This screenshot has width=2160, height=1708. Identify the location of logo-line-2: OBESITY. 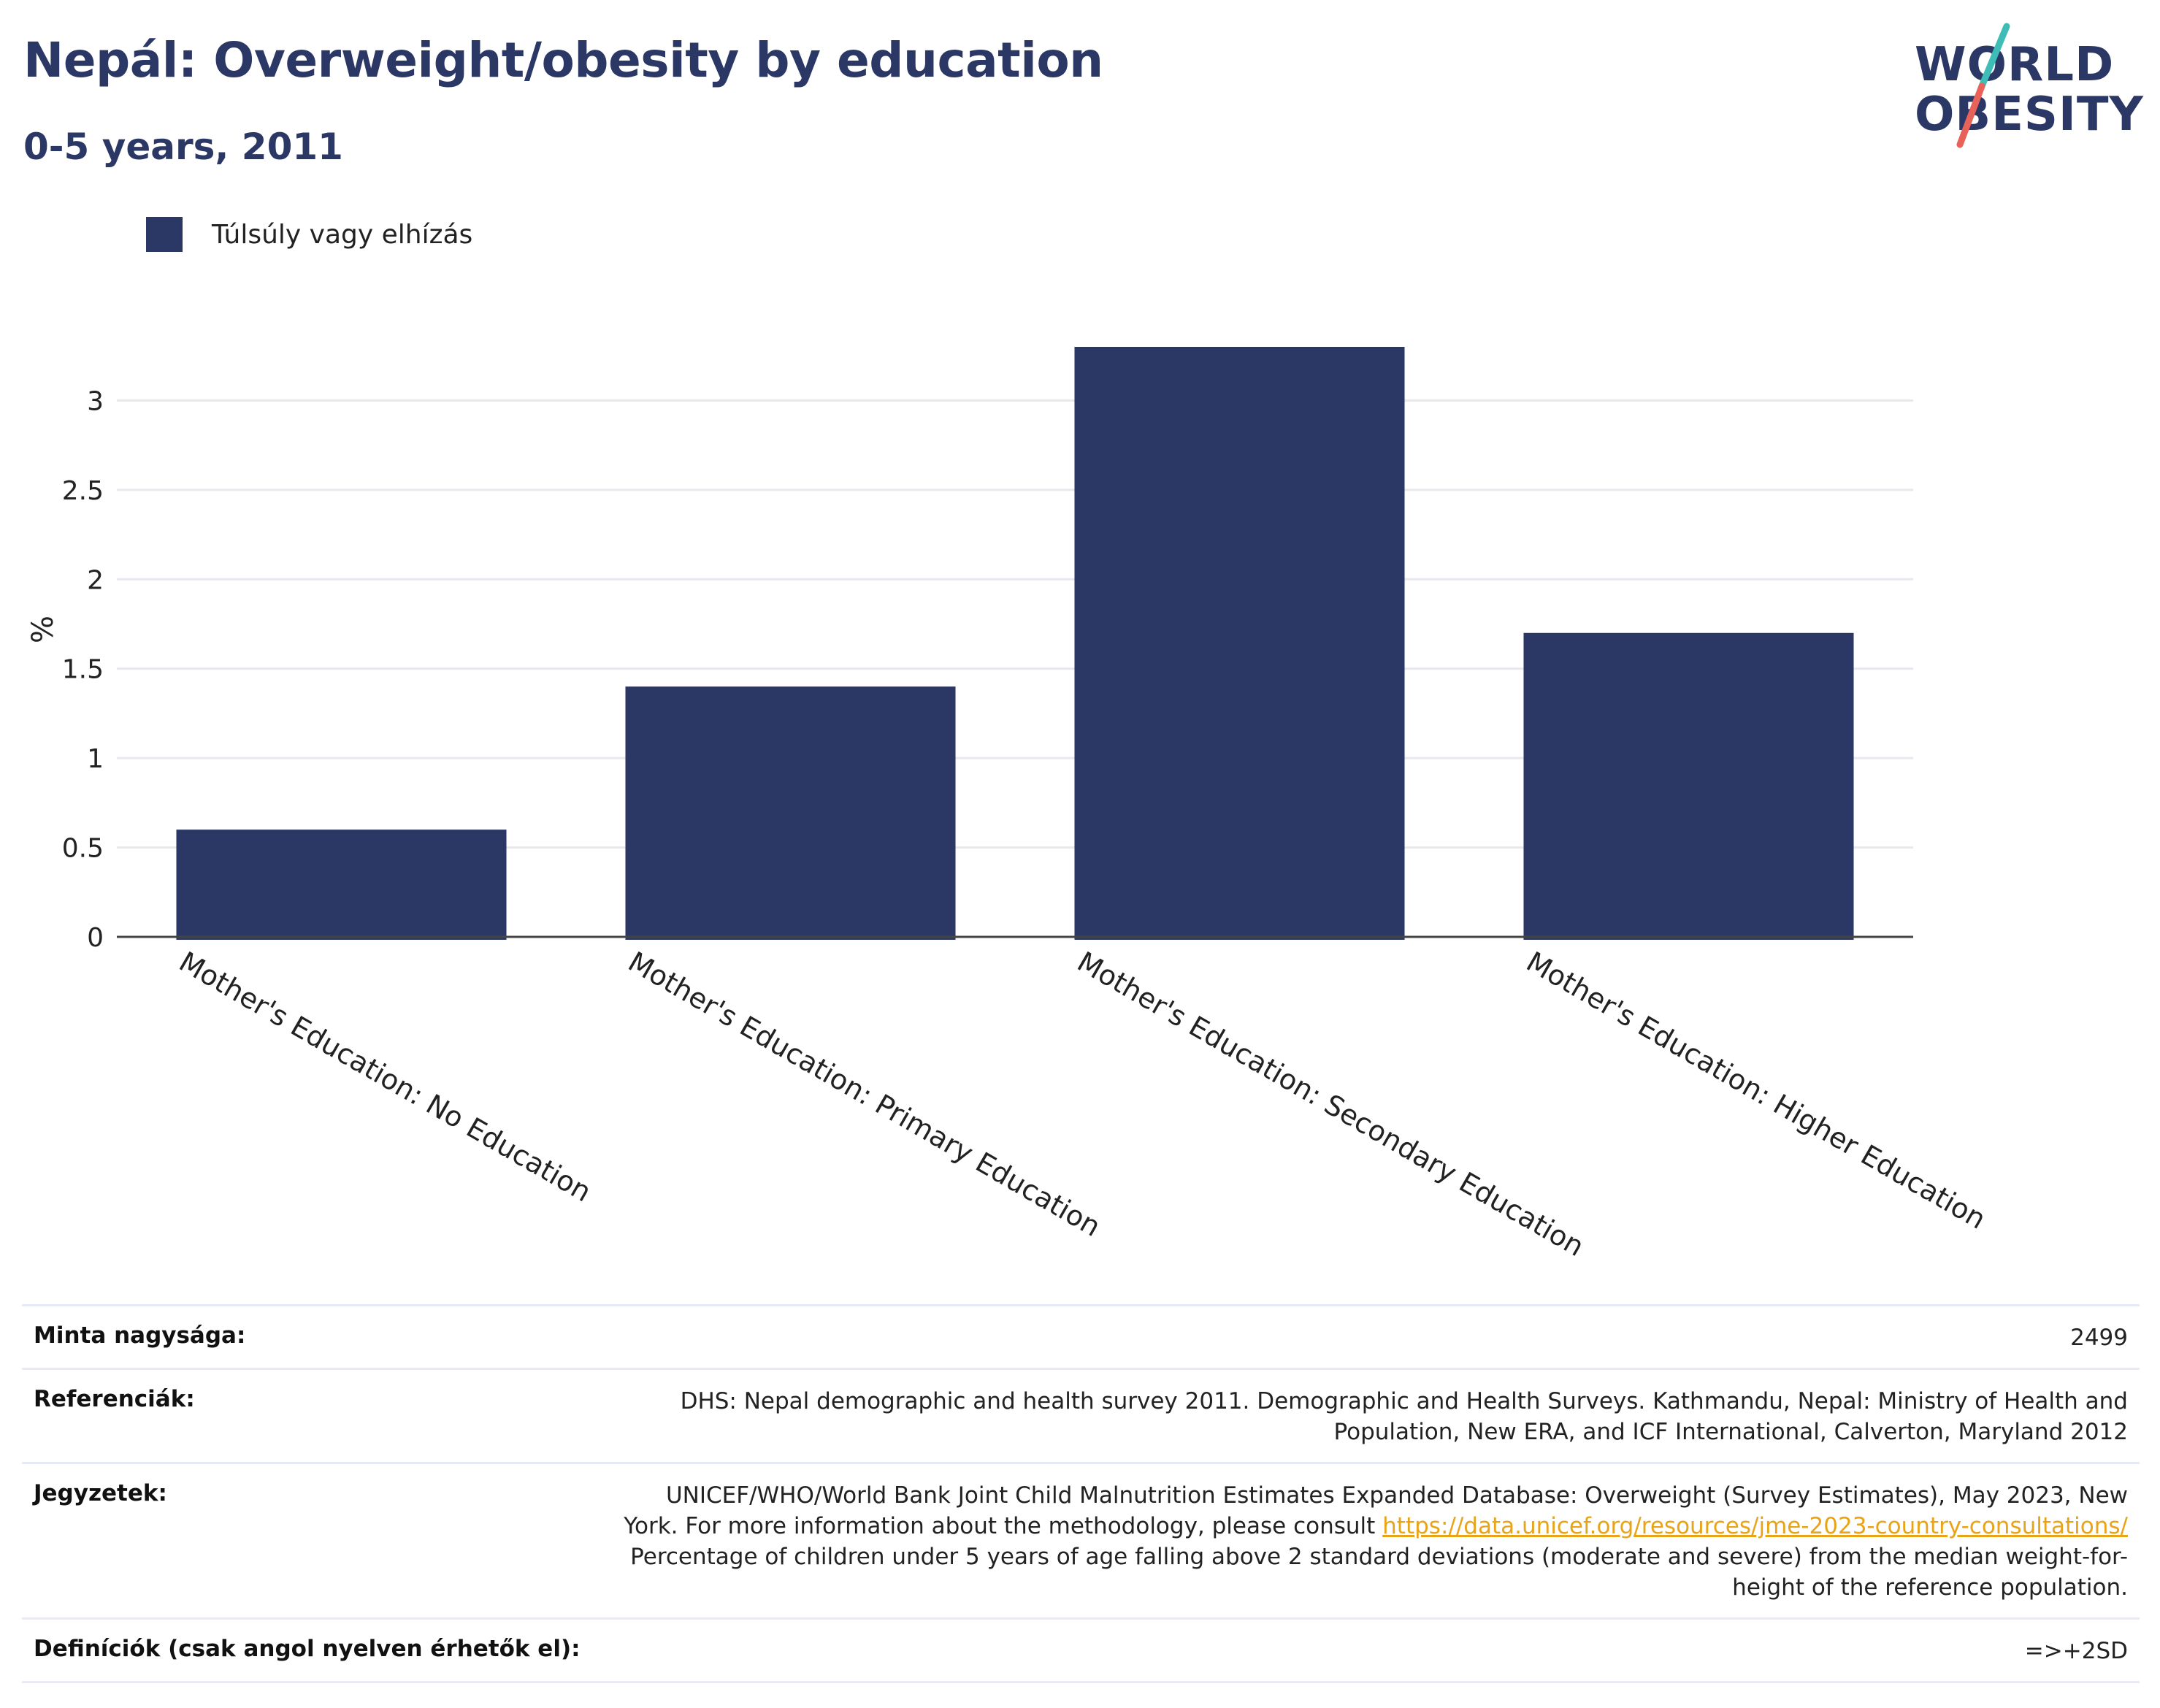
(2029, 115).